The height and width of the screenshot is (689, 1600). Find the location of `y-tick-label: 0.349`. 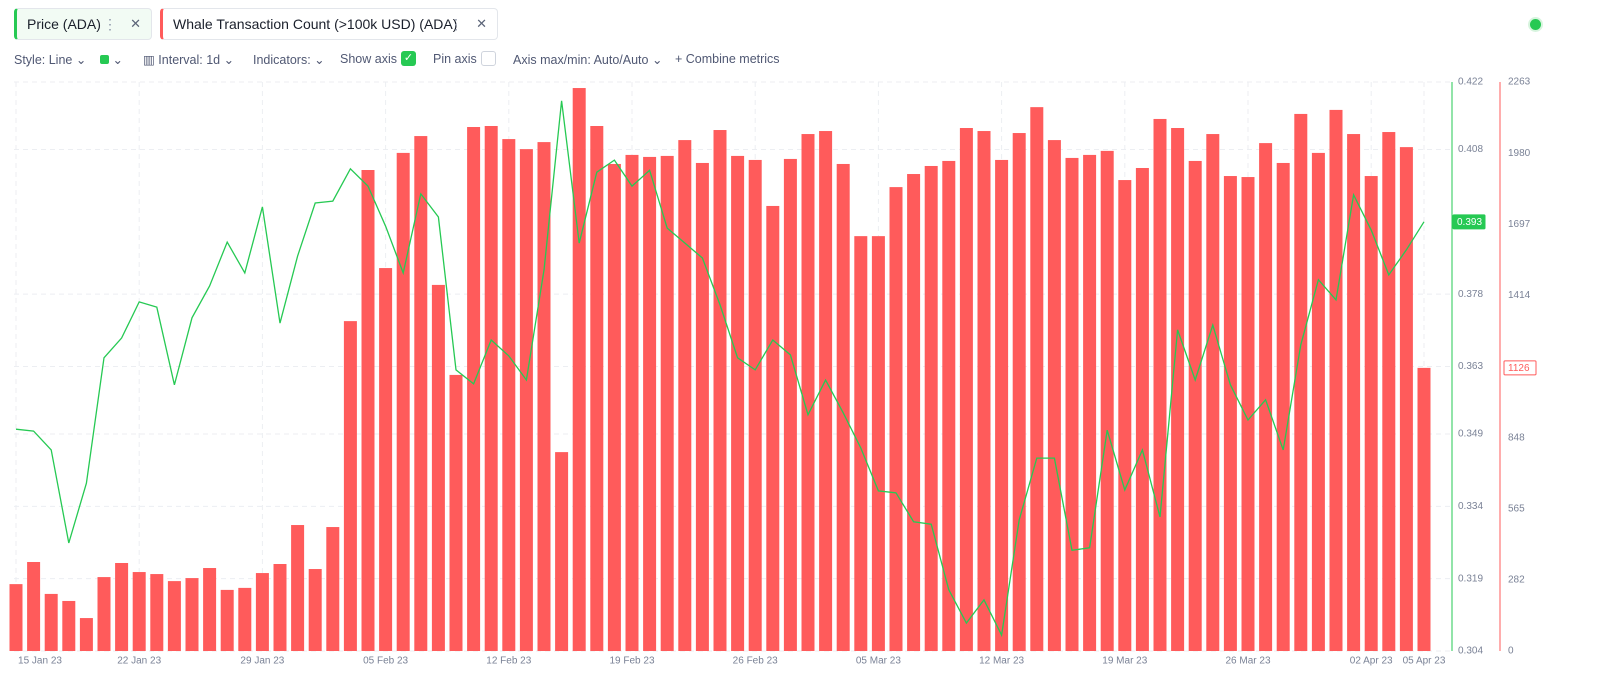

y-tick-label: 0.349 is located at coordinates (1470, 434).